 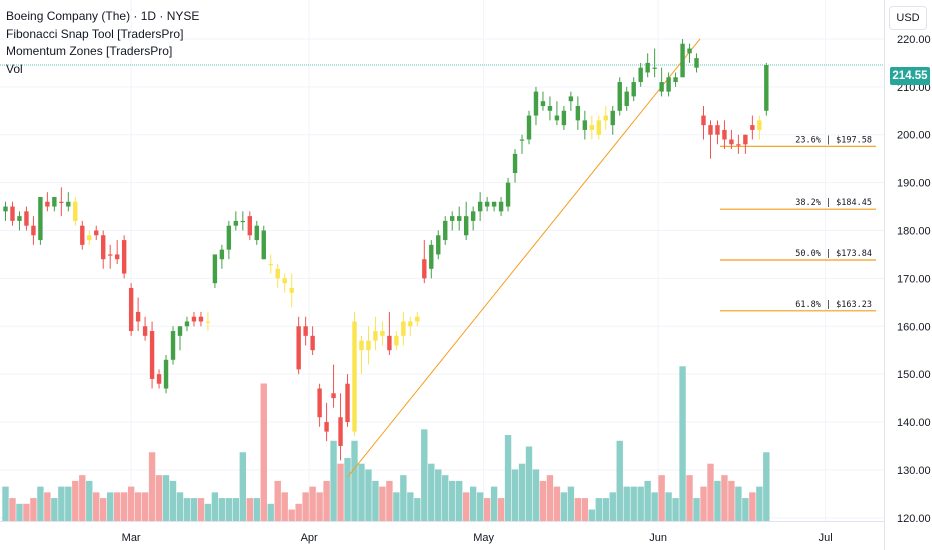 What do you see at coordinates (103, 16) in the screenshot?
I see `symbol-title: Boeing Company (The) · 1D · NYSE` at bounding box center [103, 16].